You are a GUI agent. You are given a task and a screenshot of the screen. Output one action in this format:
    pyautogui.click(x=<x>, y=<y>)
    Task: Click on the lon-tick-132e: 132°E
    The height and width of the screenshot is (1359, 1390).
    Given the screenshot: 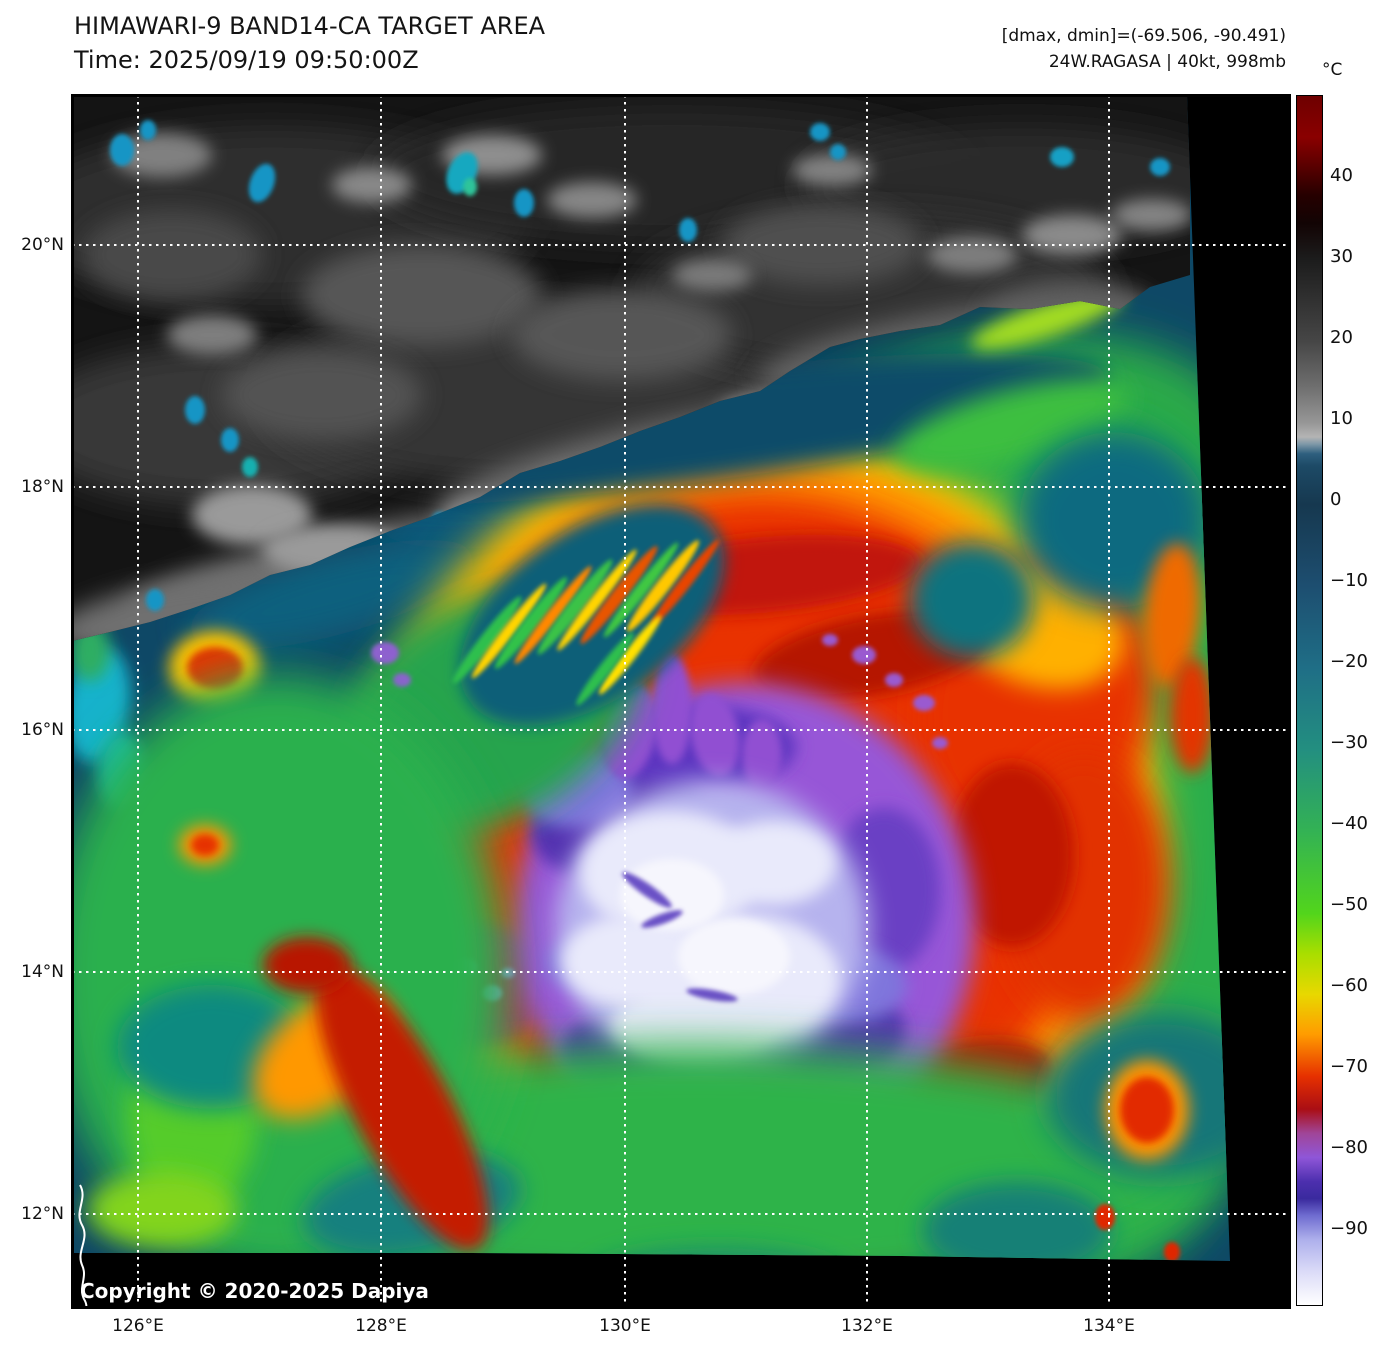 What is the action you would take?
    pyautogui.click(x=867, y=1326)
    